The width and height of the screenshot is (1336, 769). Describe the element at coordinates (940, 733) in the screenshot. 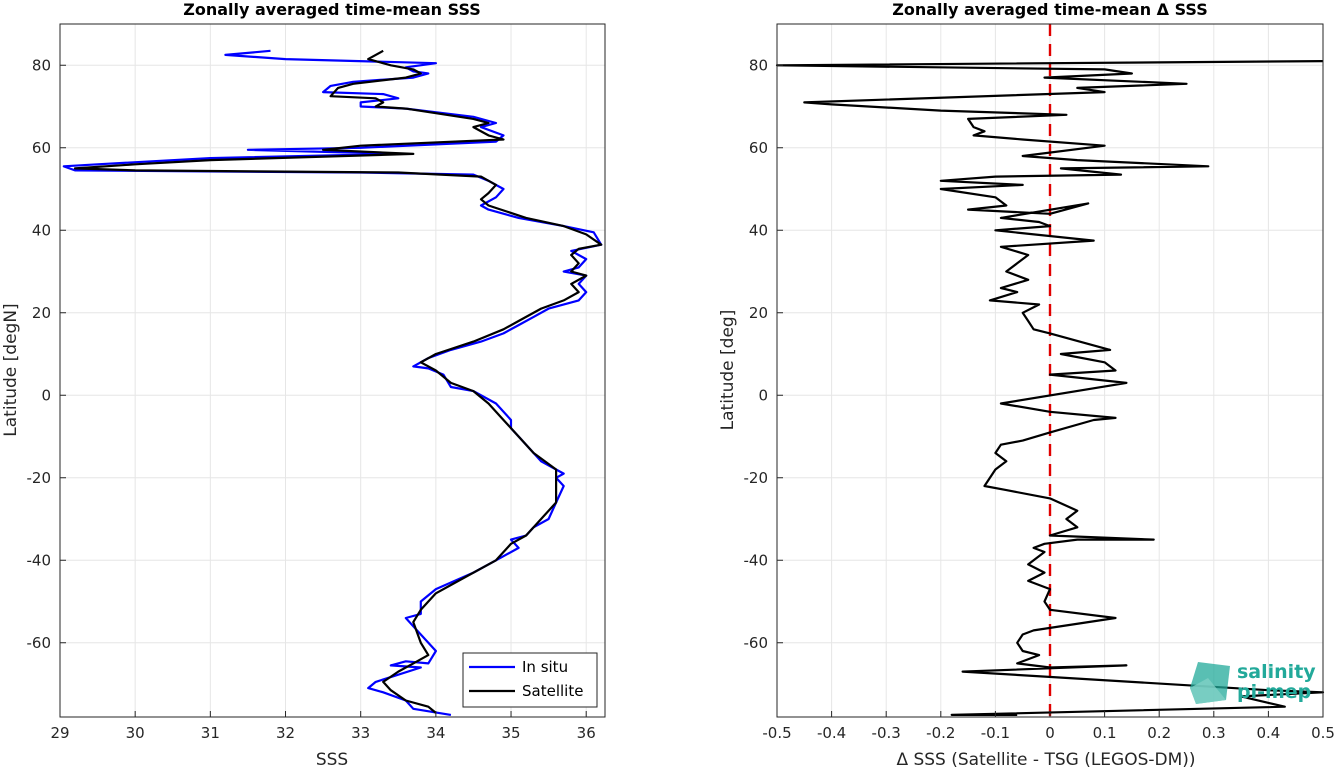

I see `right-x-tick-label: -0.2` at that location.